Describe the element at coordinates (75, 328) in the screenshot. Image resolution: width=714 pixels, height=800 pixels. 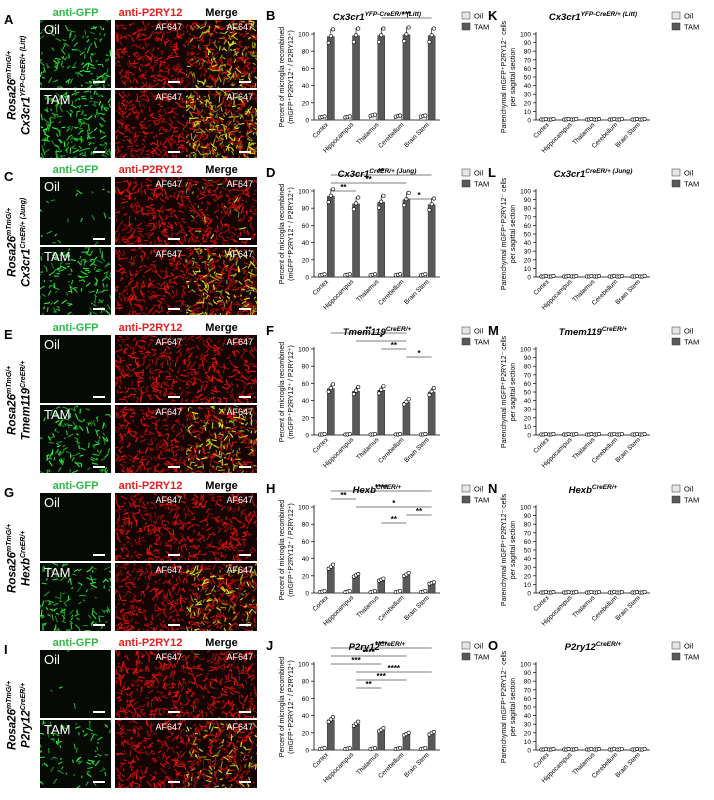
I see `anti-gfp-header: anti-GFP` at that location.